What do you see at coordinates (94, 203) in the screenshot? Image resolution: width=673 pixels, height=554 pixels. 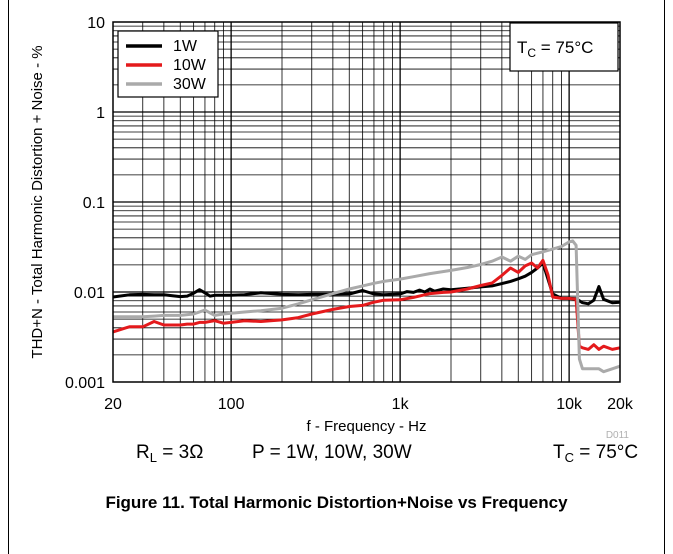 I see `y-tick-label: 0.1` at bounding box center [94, 203].